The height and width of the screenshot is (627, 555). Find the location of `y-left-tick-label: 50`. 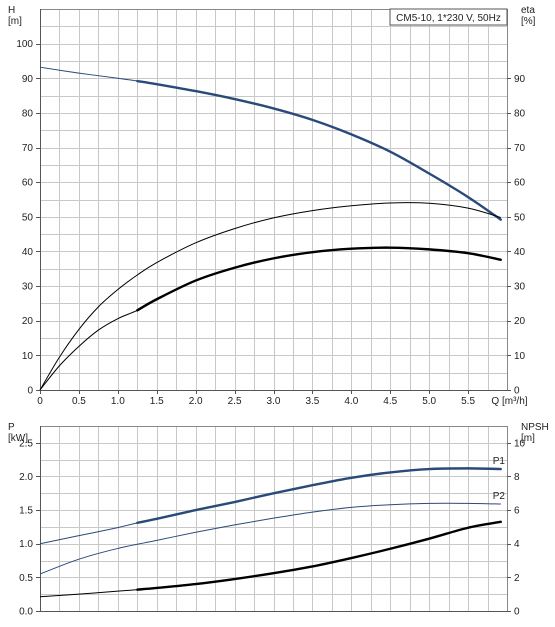

y-left-tick-label: 50 is located at coordinates (28, 217).